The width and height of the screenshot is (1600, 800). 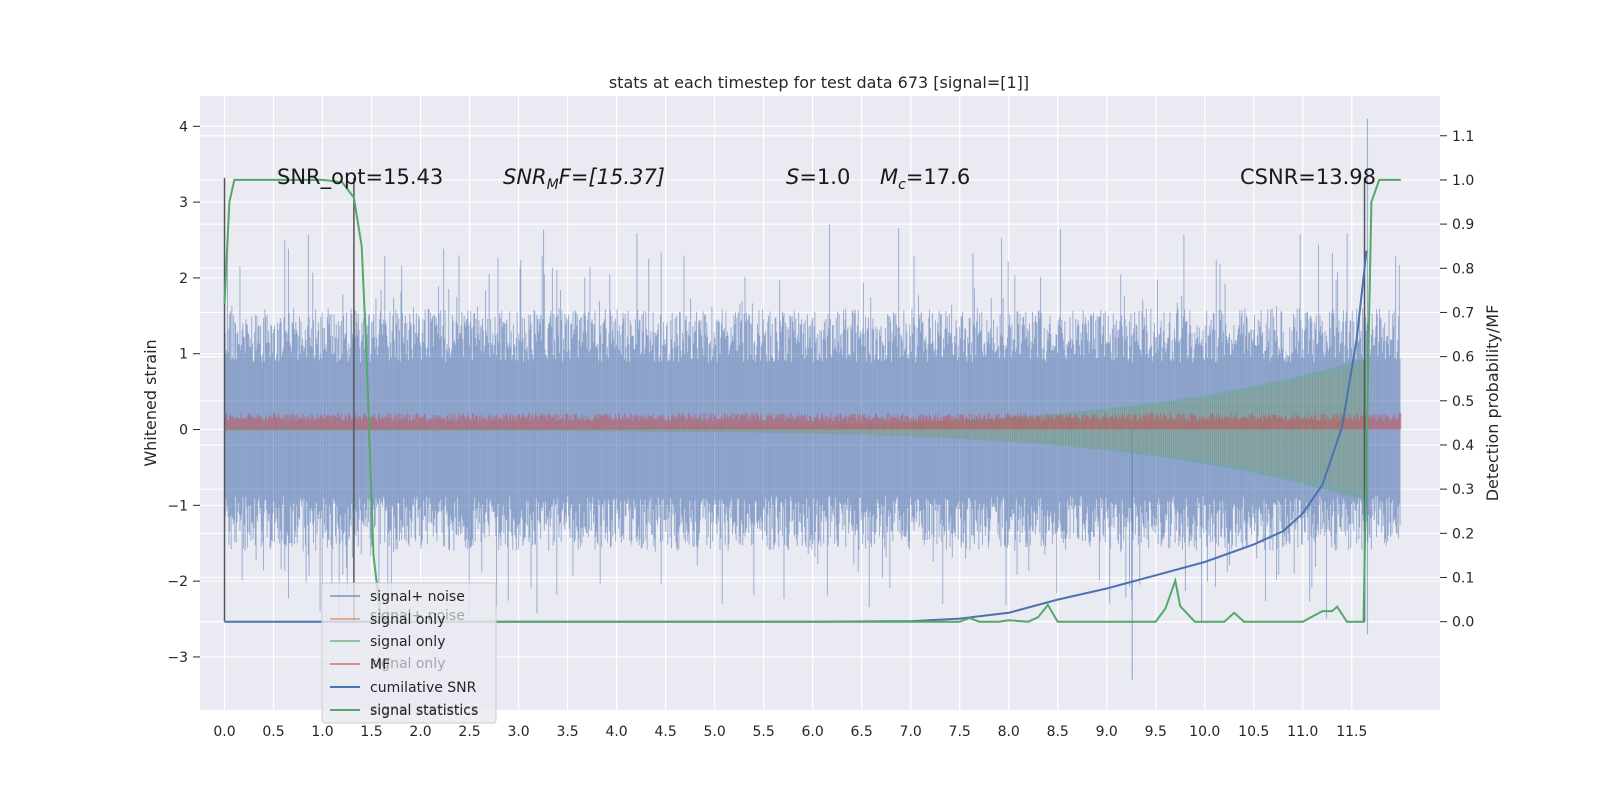 What do you see at coordinates (1204, 732) in the screenshot?
I see `x-tick-label: 10.0` at bounding box center [1204, 732].